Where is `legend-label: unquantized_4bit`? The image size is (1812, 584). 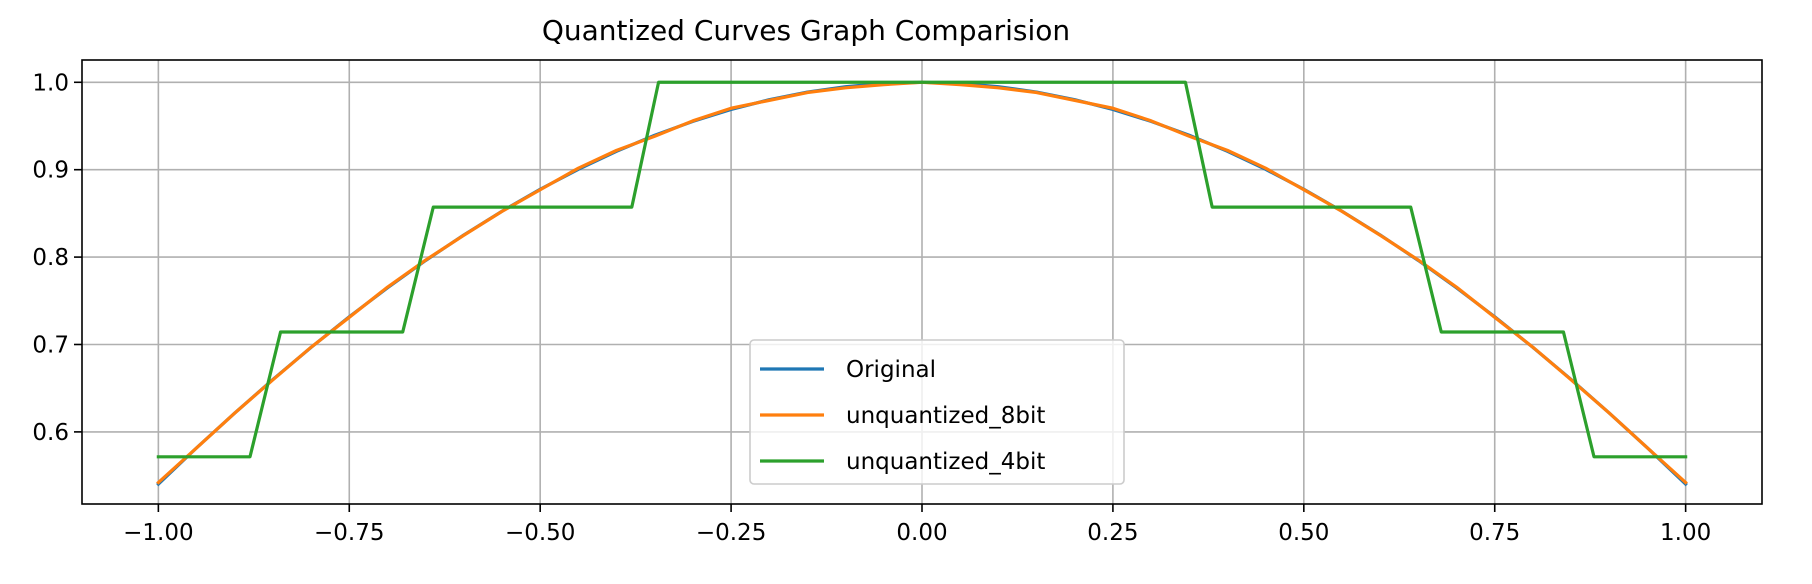
legend-label: unquantized_4bit is located at coordinates (945, 462).